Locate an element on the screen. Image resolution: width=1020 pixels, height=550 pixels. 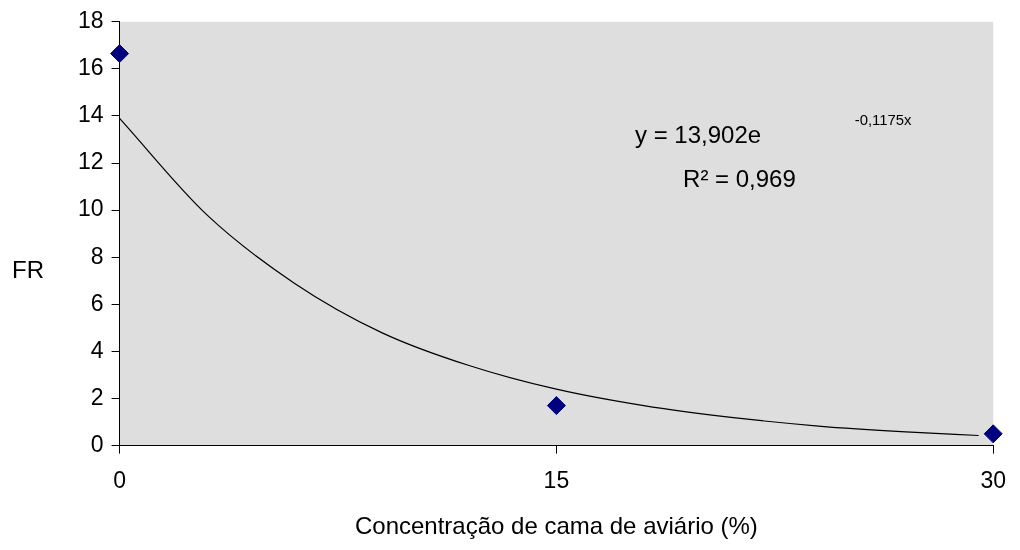
x-tick-label: 0 is located at coordinates (119, 479).